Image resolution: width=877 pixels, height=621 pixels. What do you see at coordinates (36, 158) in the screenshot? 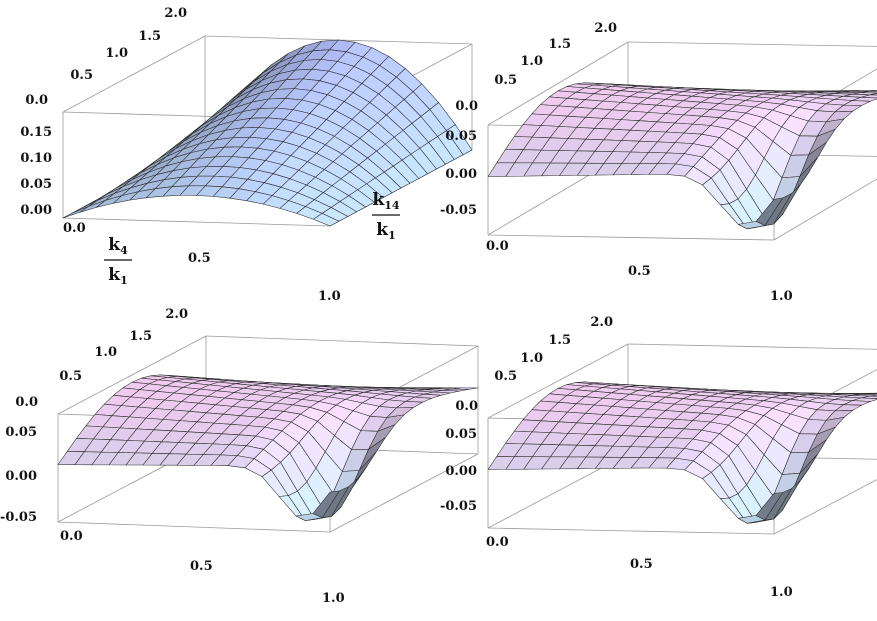
I see `z-tick-label: 0.10` at bounding box center [36, 158].